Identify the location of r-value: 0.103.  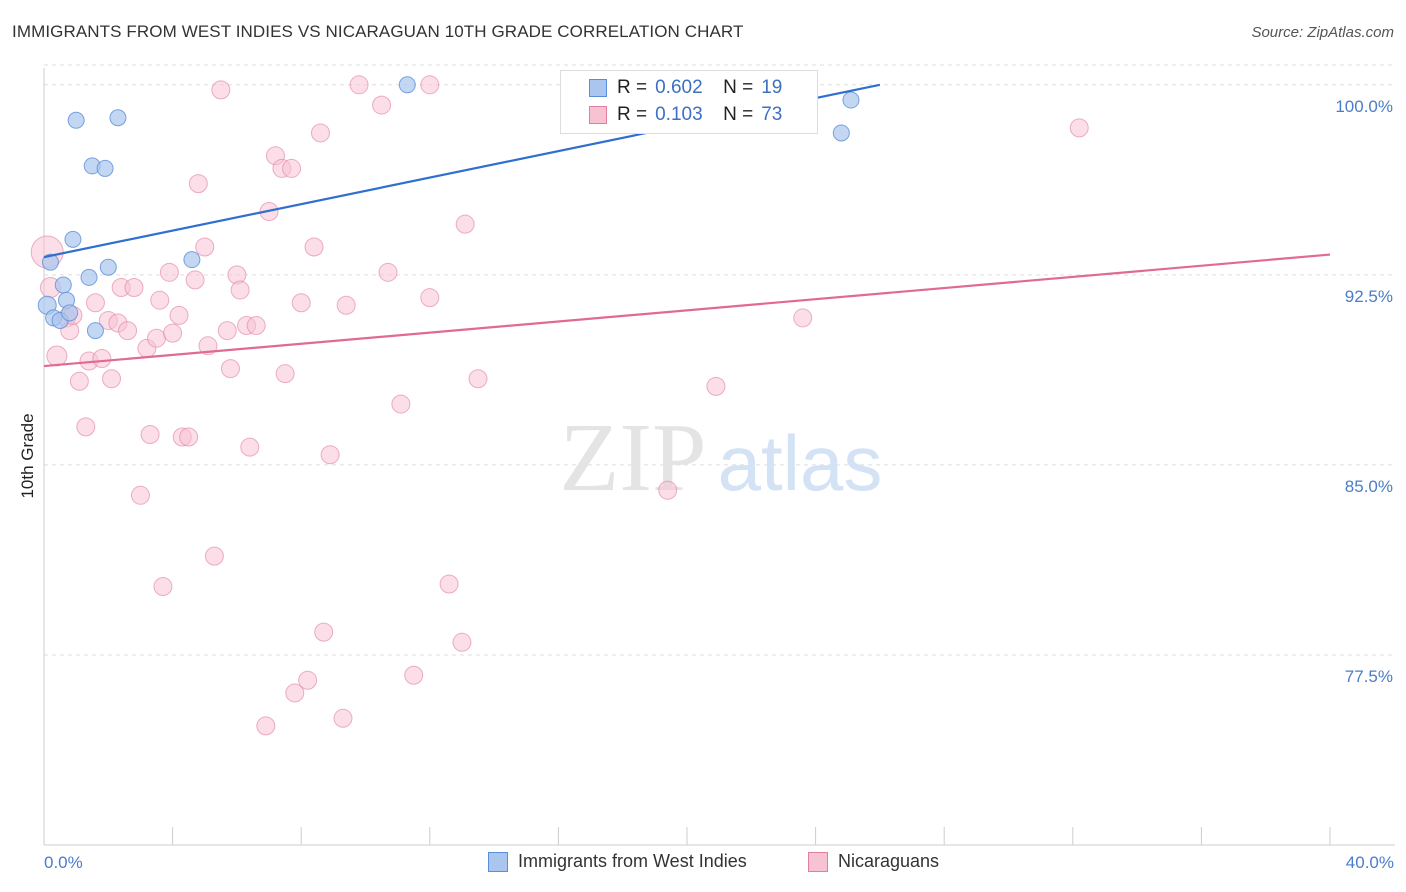
(679, 114).